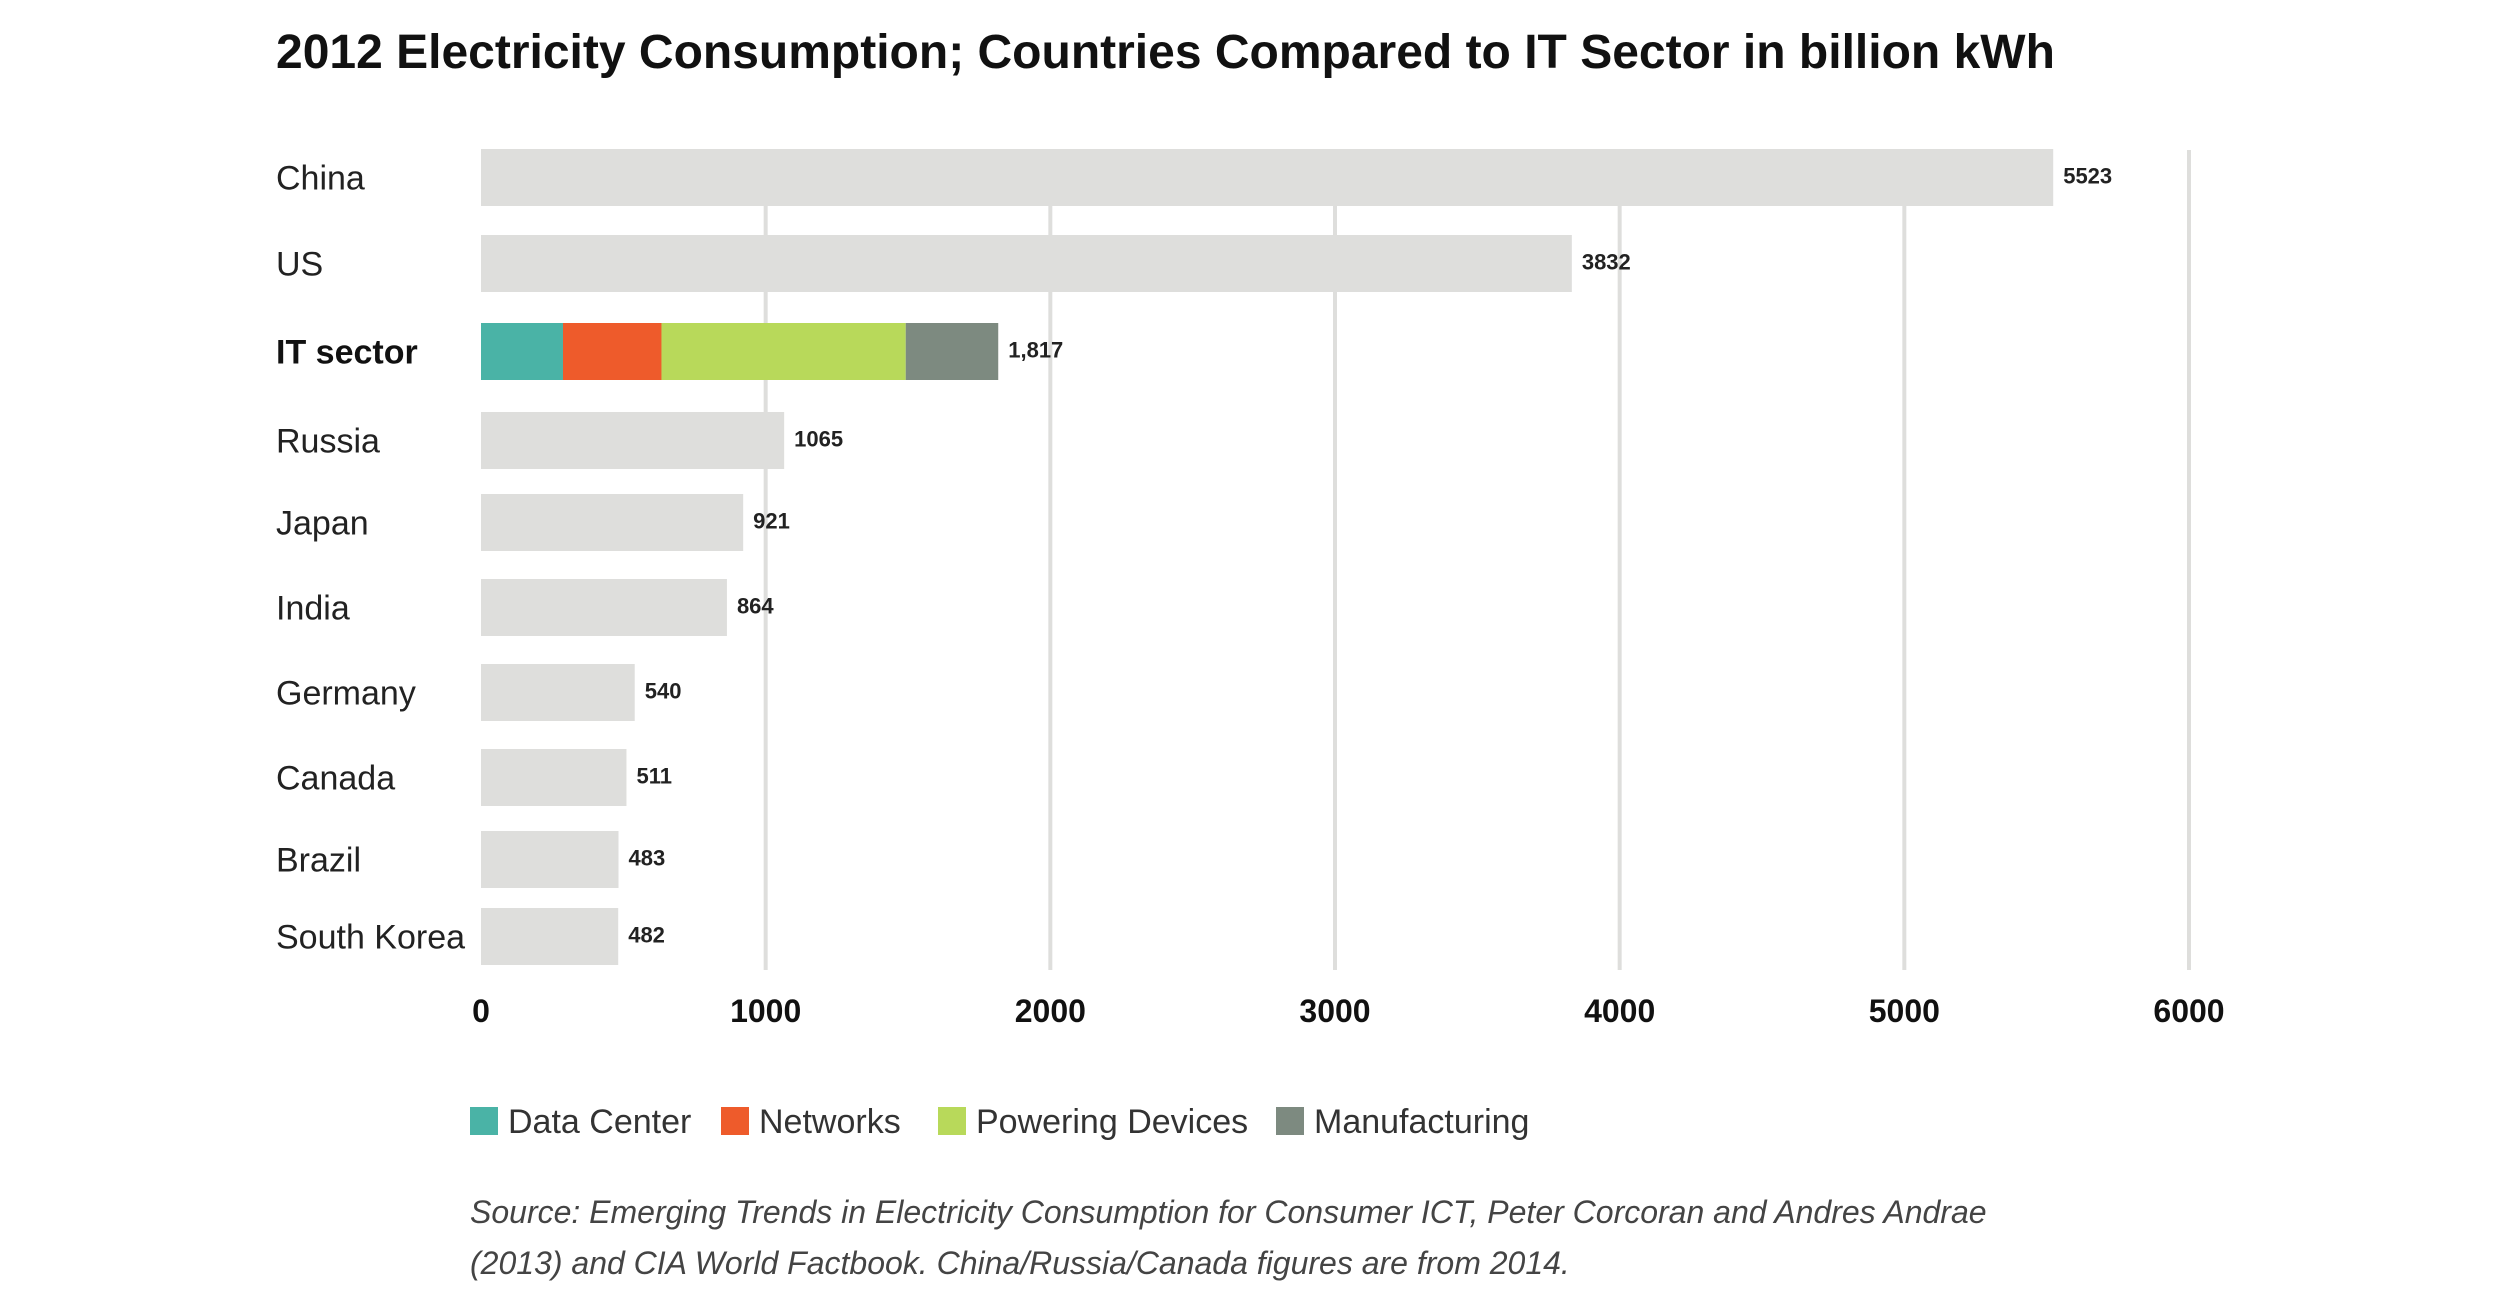  What do you see at coordinates (299, 265) in the screenshot?
I see `category-label-us: US` at bounding box center [299, 265].